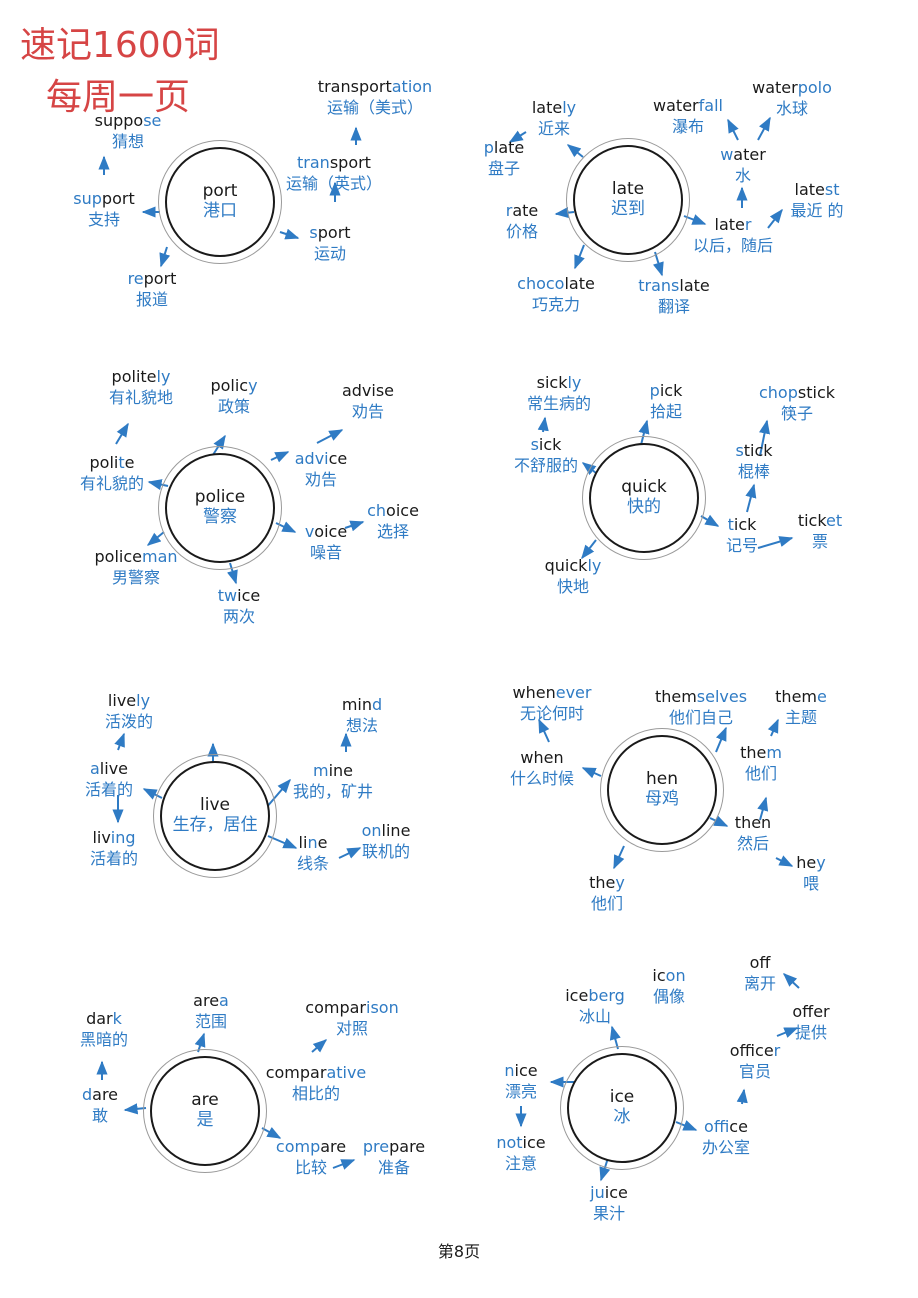 The image size is (918, 1298). Describe the element at coordinates (801, 707) in the screenshot. I see `word-entry: theme 主题` at that location.